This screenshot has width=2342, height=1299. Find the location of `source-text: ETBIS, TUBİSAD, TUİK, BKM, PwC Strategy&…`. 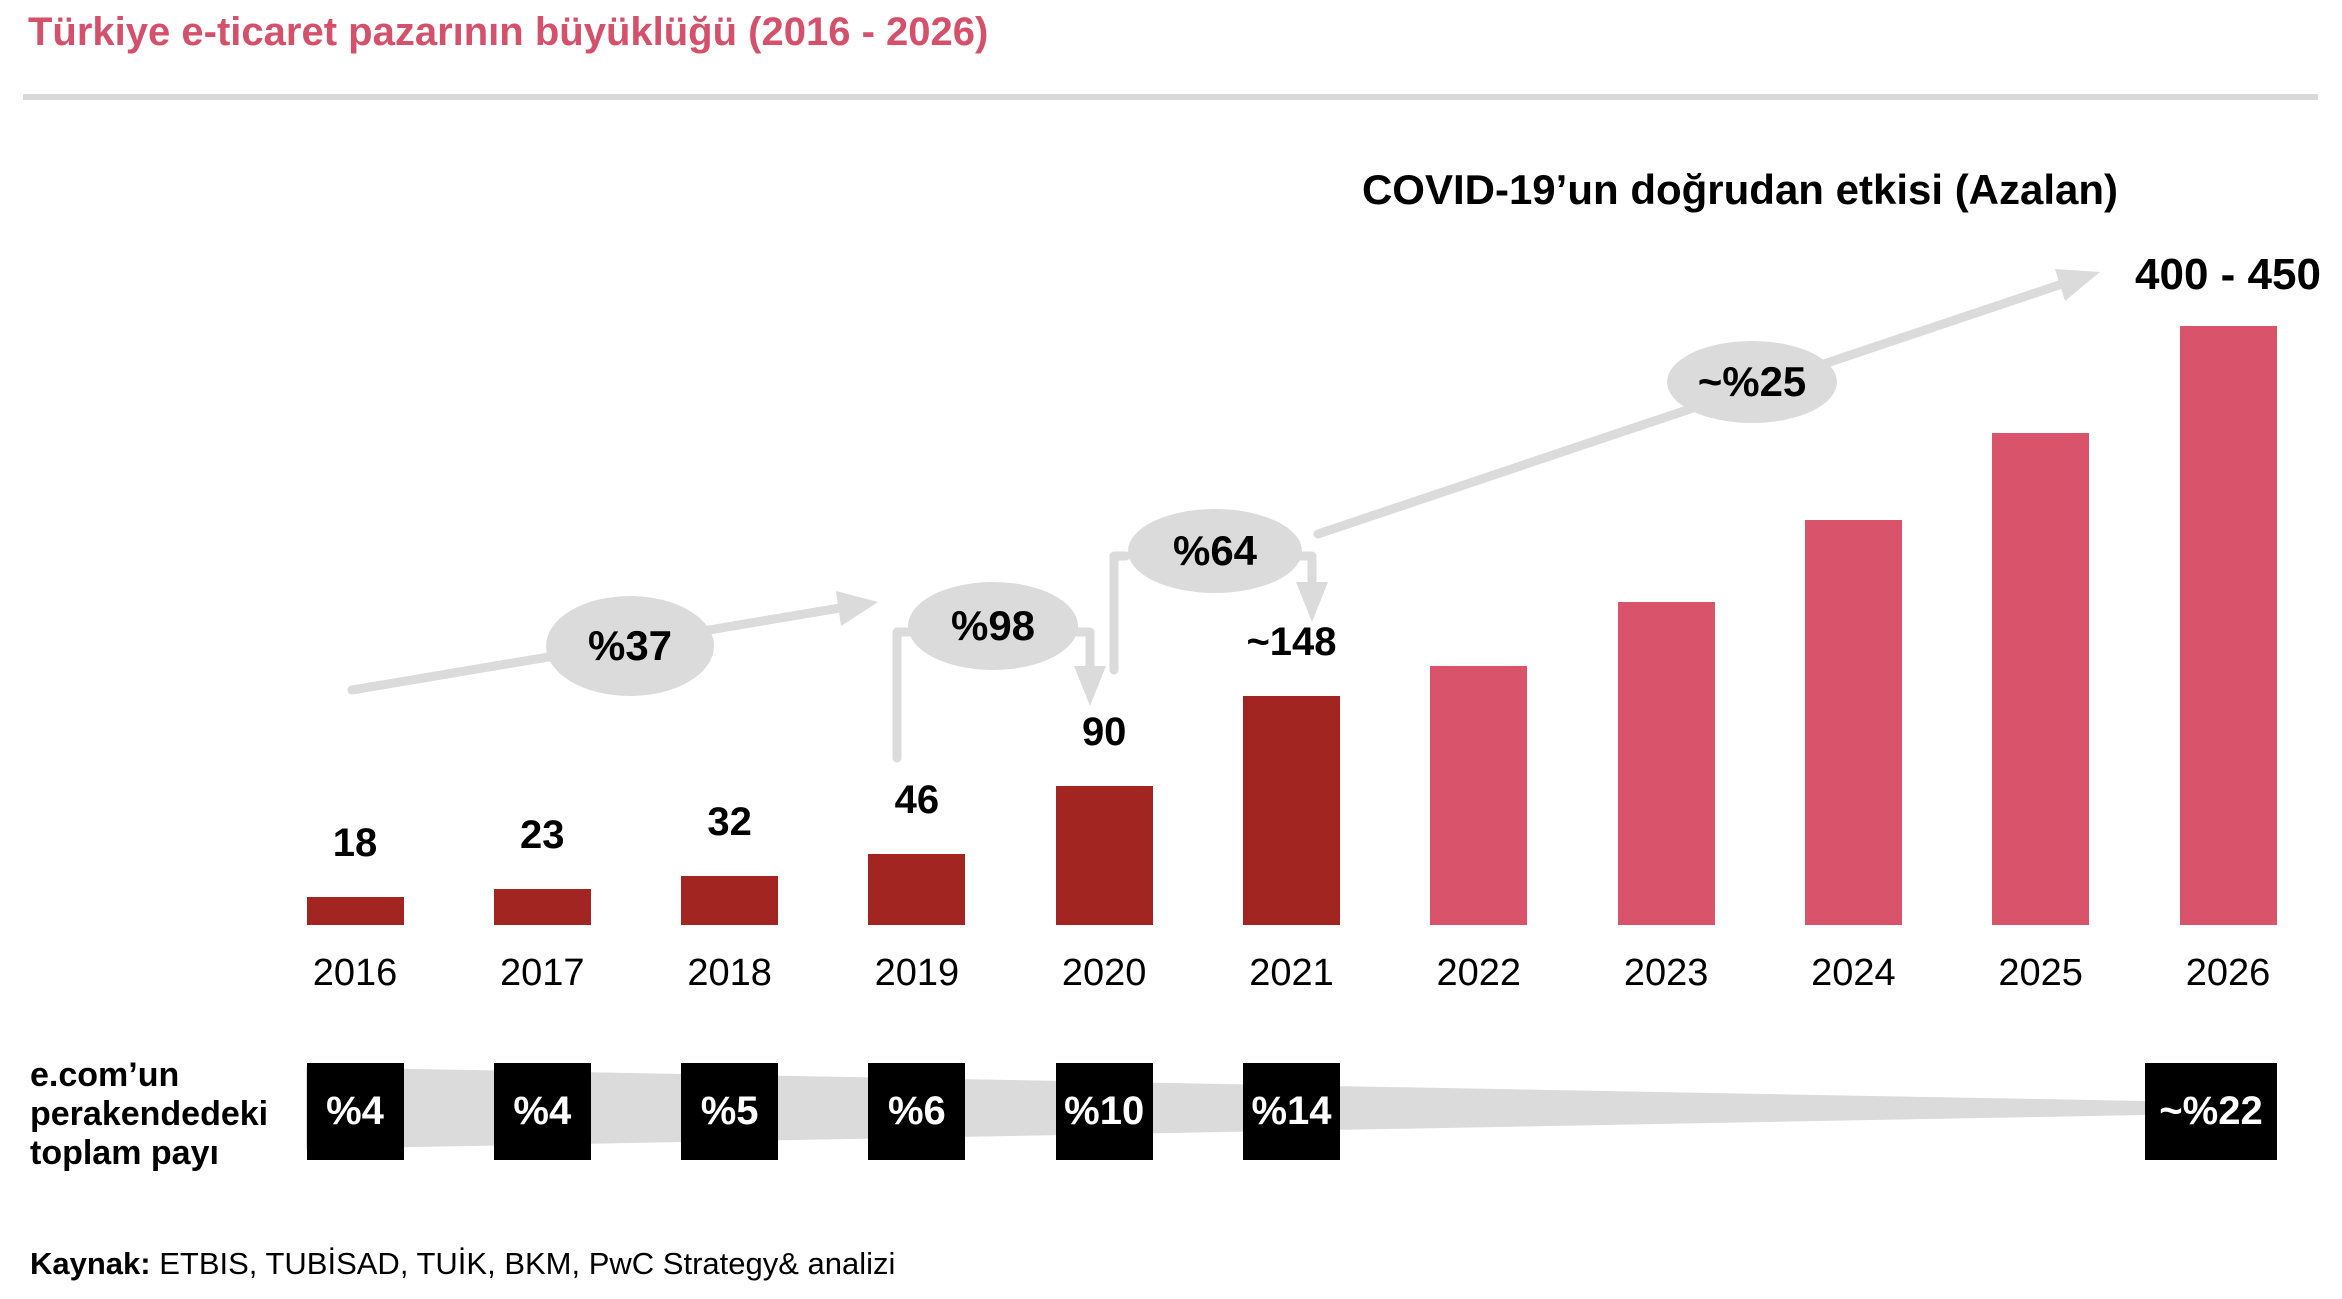

source-text: ETBIS, TUBİSAD, TUİK, BKM, PwC Strategy&… is located at coordinates (523, 1263).